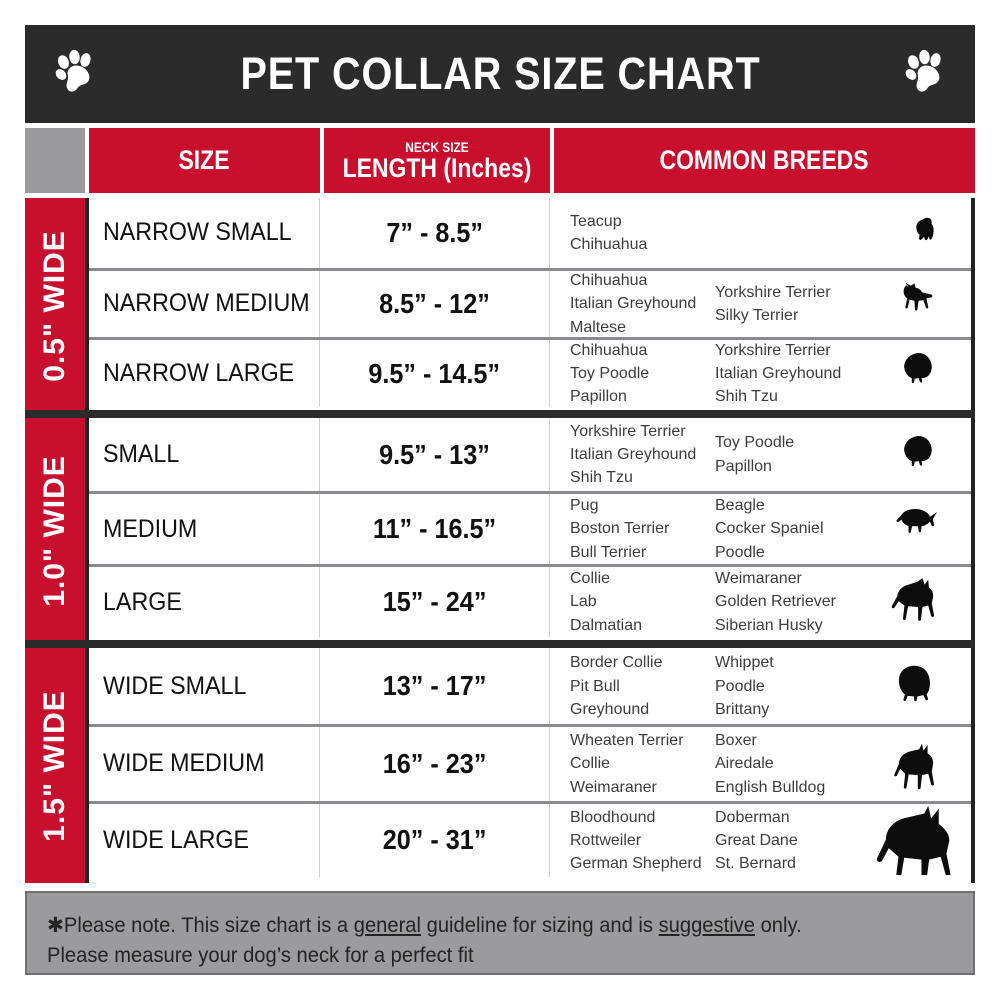 The height and width of the screenshot is (1000, 1000). I want to click on column-header-length-main: LENGTH (Inches), so click(437, 167).